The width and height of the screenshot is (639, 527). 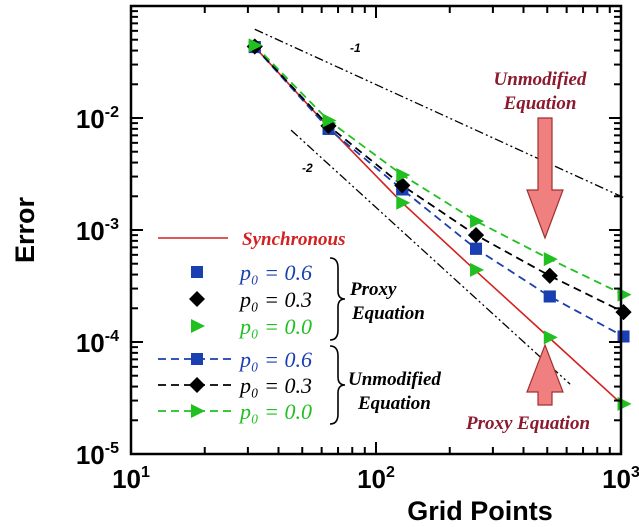 What do you see at coordinates (337, 385) in the screenshot?
I see `legend-brace-unmodified` at bounding box center [337, 385].